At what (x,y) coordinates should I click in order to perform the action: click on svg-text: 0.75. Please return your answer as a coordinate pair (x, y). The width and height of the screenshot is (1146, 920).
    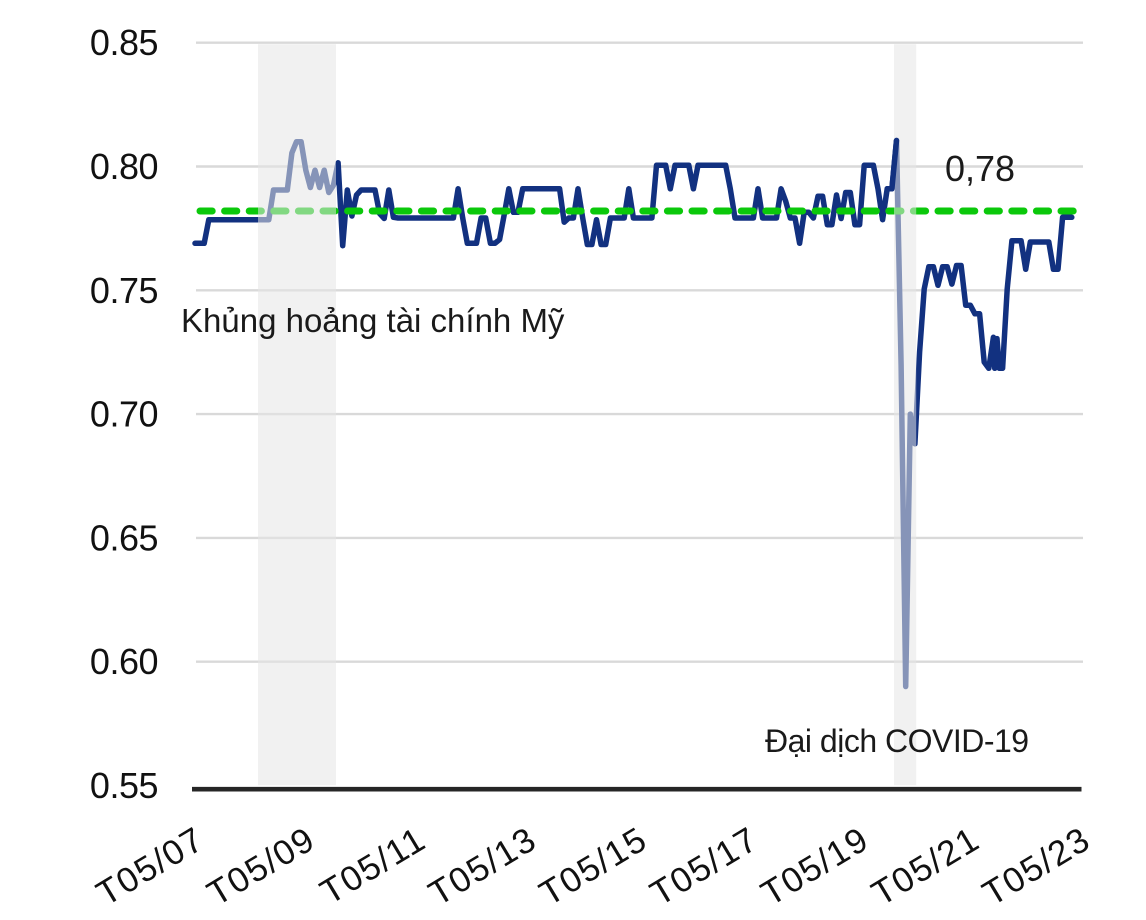
    Looking at the image, I should click on (124, 290).